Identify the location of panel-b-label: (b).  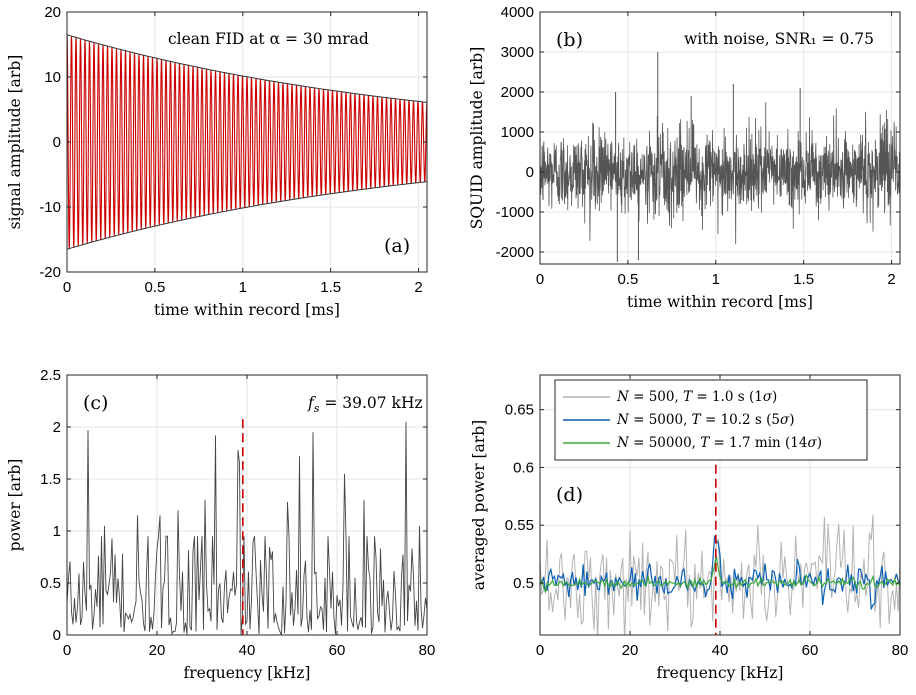
(569, 40).